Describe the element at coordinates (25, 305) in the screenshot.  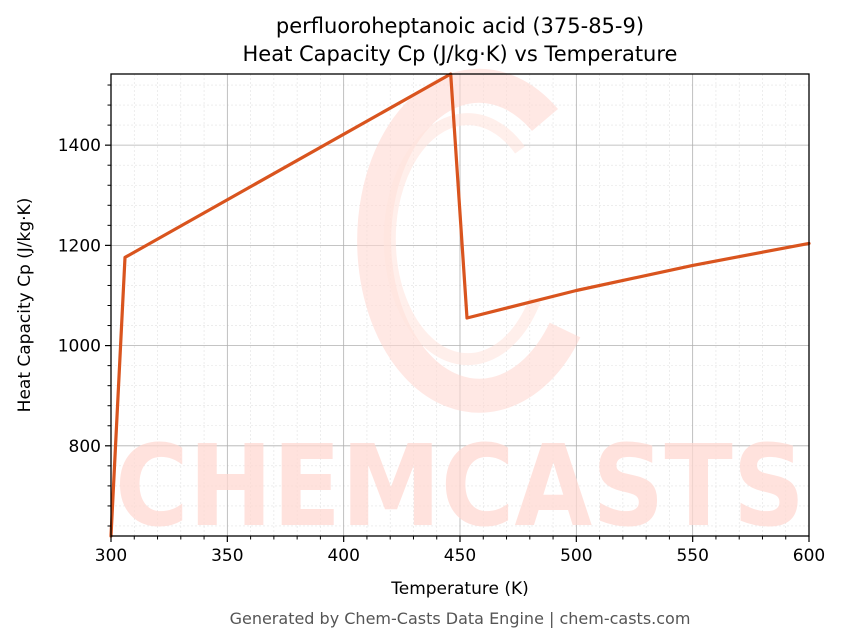
I see `y-axis-label: Heat Capacity Cp (J/kg·K)` at that location.